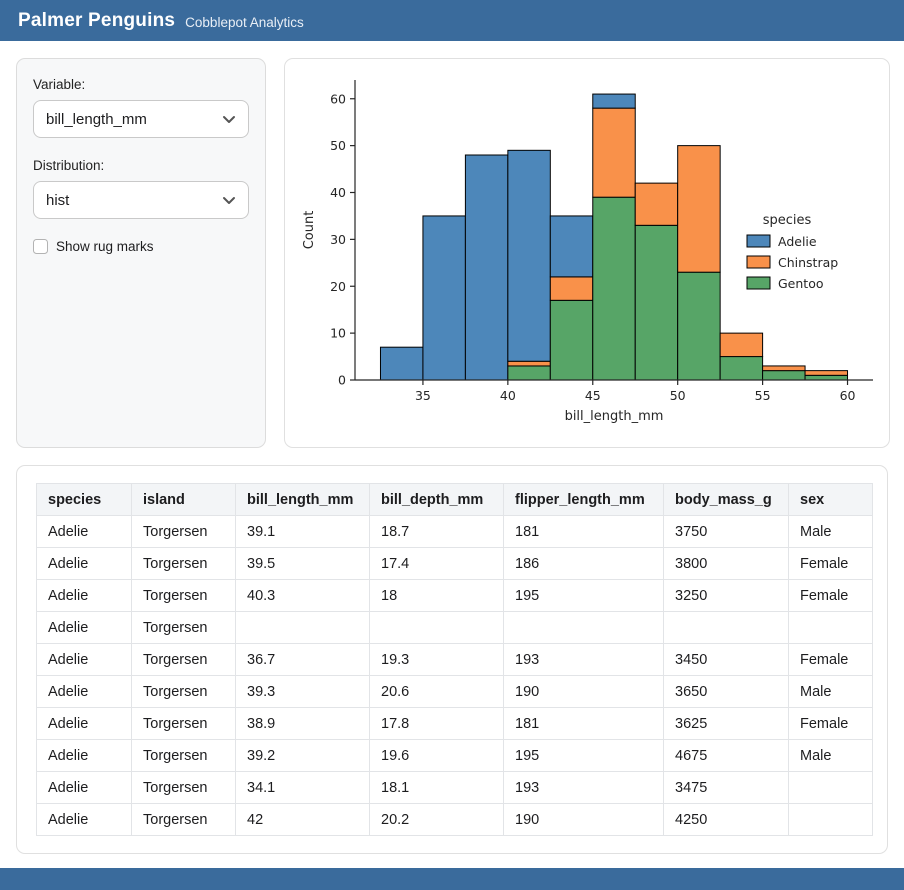  I want to click on table-cell: 3800, so click(726, 563).